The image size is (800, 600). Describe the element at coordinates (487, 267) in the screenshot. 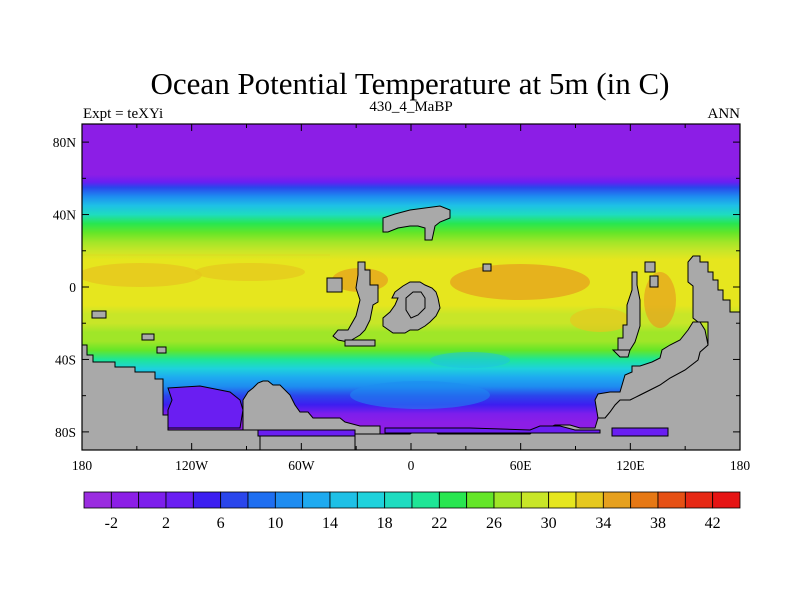

I see `east-island` at that location.